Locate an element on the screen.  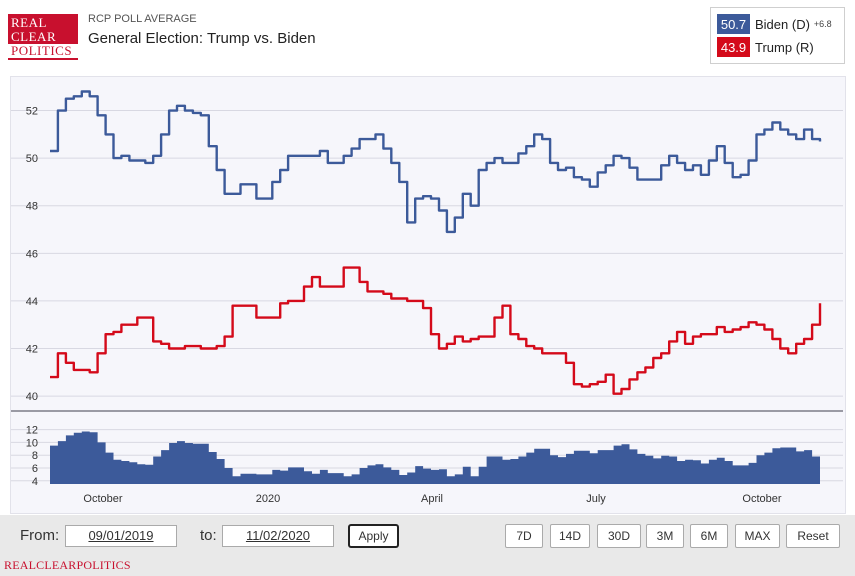
y-tick-label: 46 is located at coordinates (32, 254).